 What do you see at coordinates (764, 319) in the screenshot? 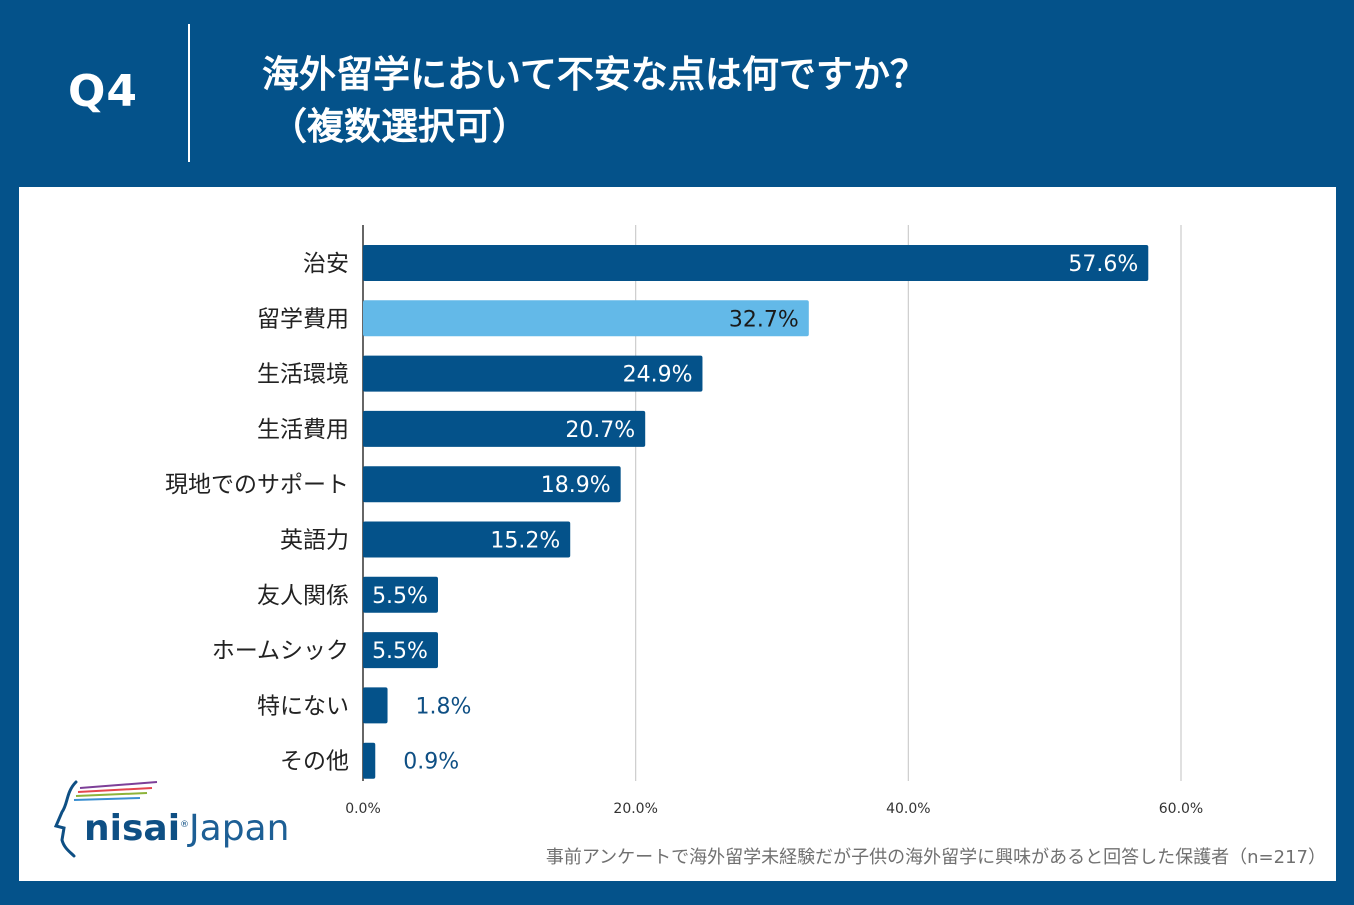
I see `data-label: 32.7%` at bounding box center [764, 319].